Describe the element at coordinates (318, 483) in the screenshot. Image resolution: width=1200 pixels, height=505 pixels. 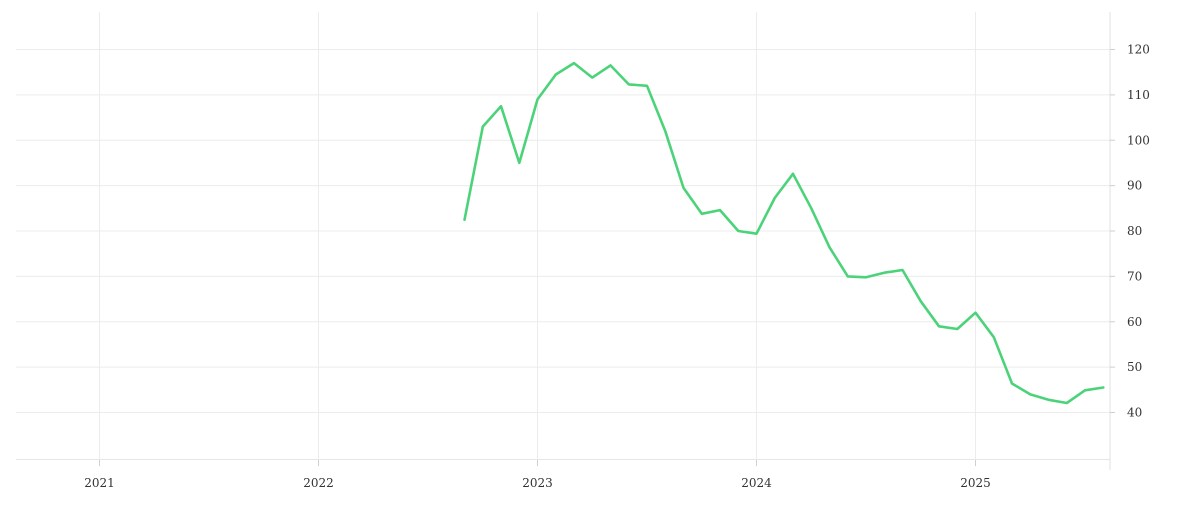
I see `x-tick-label-2022: 2022` at that location.